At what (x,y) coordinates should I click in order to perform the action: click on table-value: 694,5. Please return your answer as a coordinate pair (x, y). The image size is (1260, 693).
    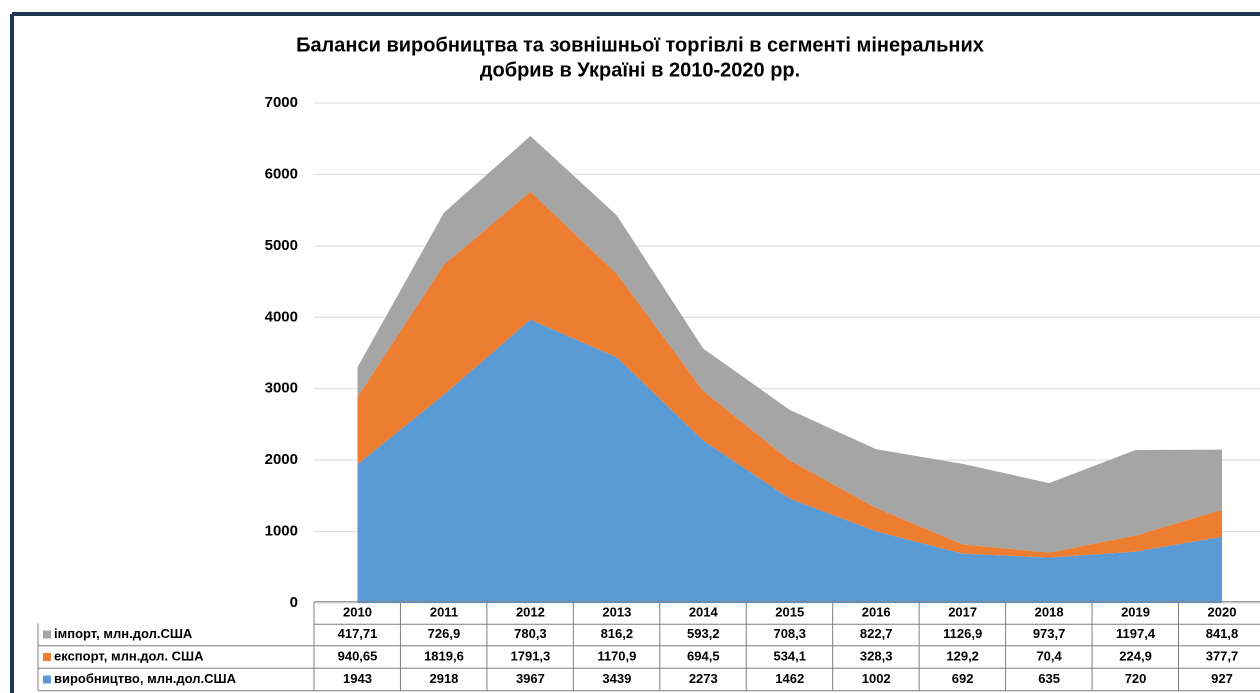
    Looking at the image, I should click on (703, 655).